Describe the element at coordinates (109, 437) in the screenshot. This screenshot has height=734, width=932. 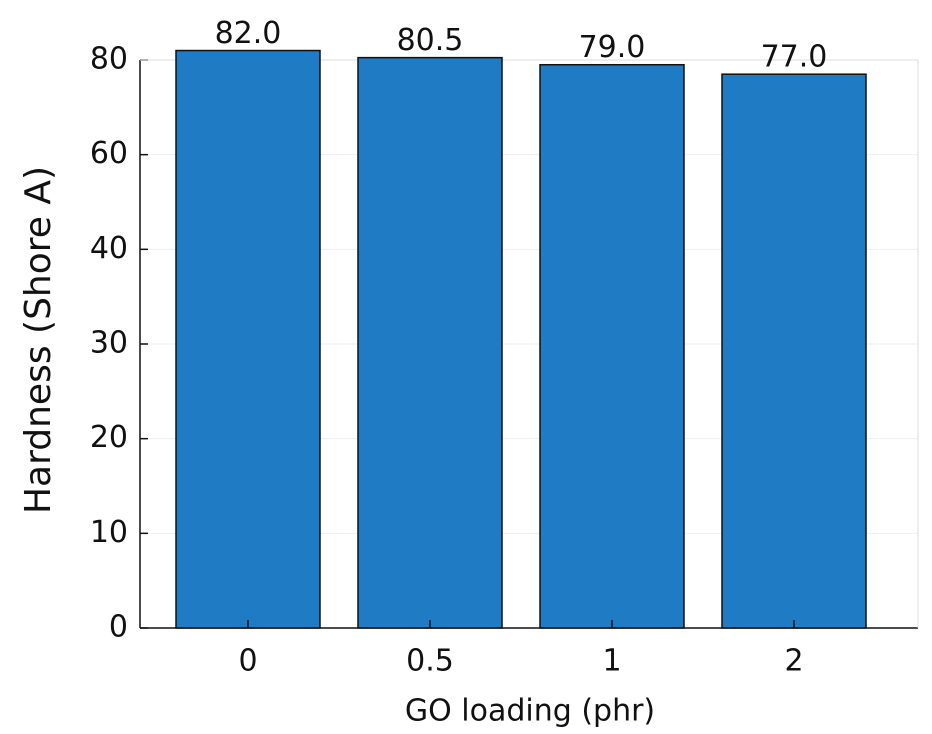
I see `y-tick-label: 20` at that location.